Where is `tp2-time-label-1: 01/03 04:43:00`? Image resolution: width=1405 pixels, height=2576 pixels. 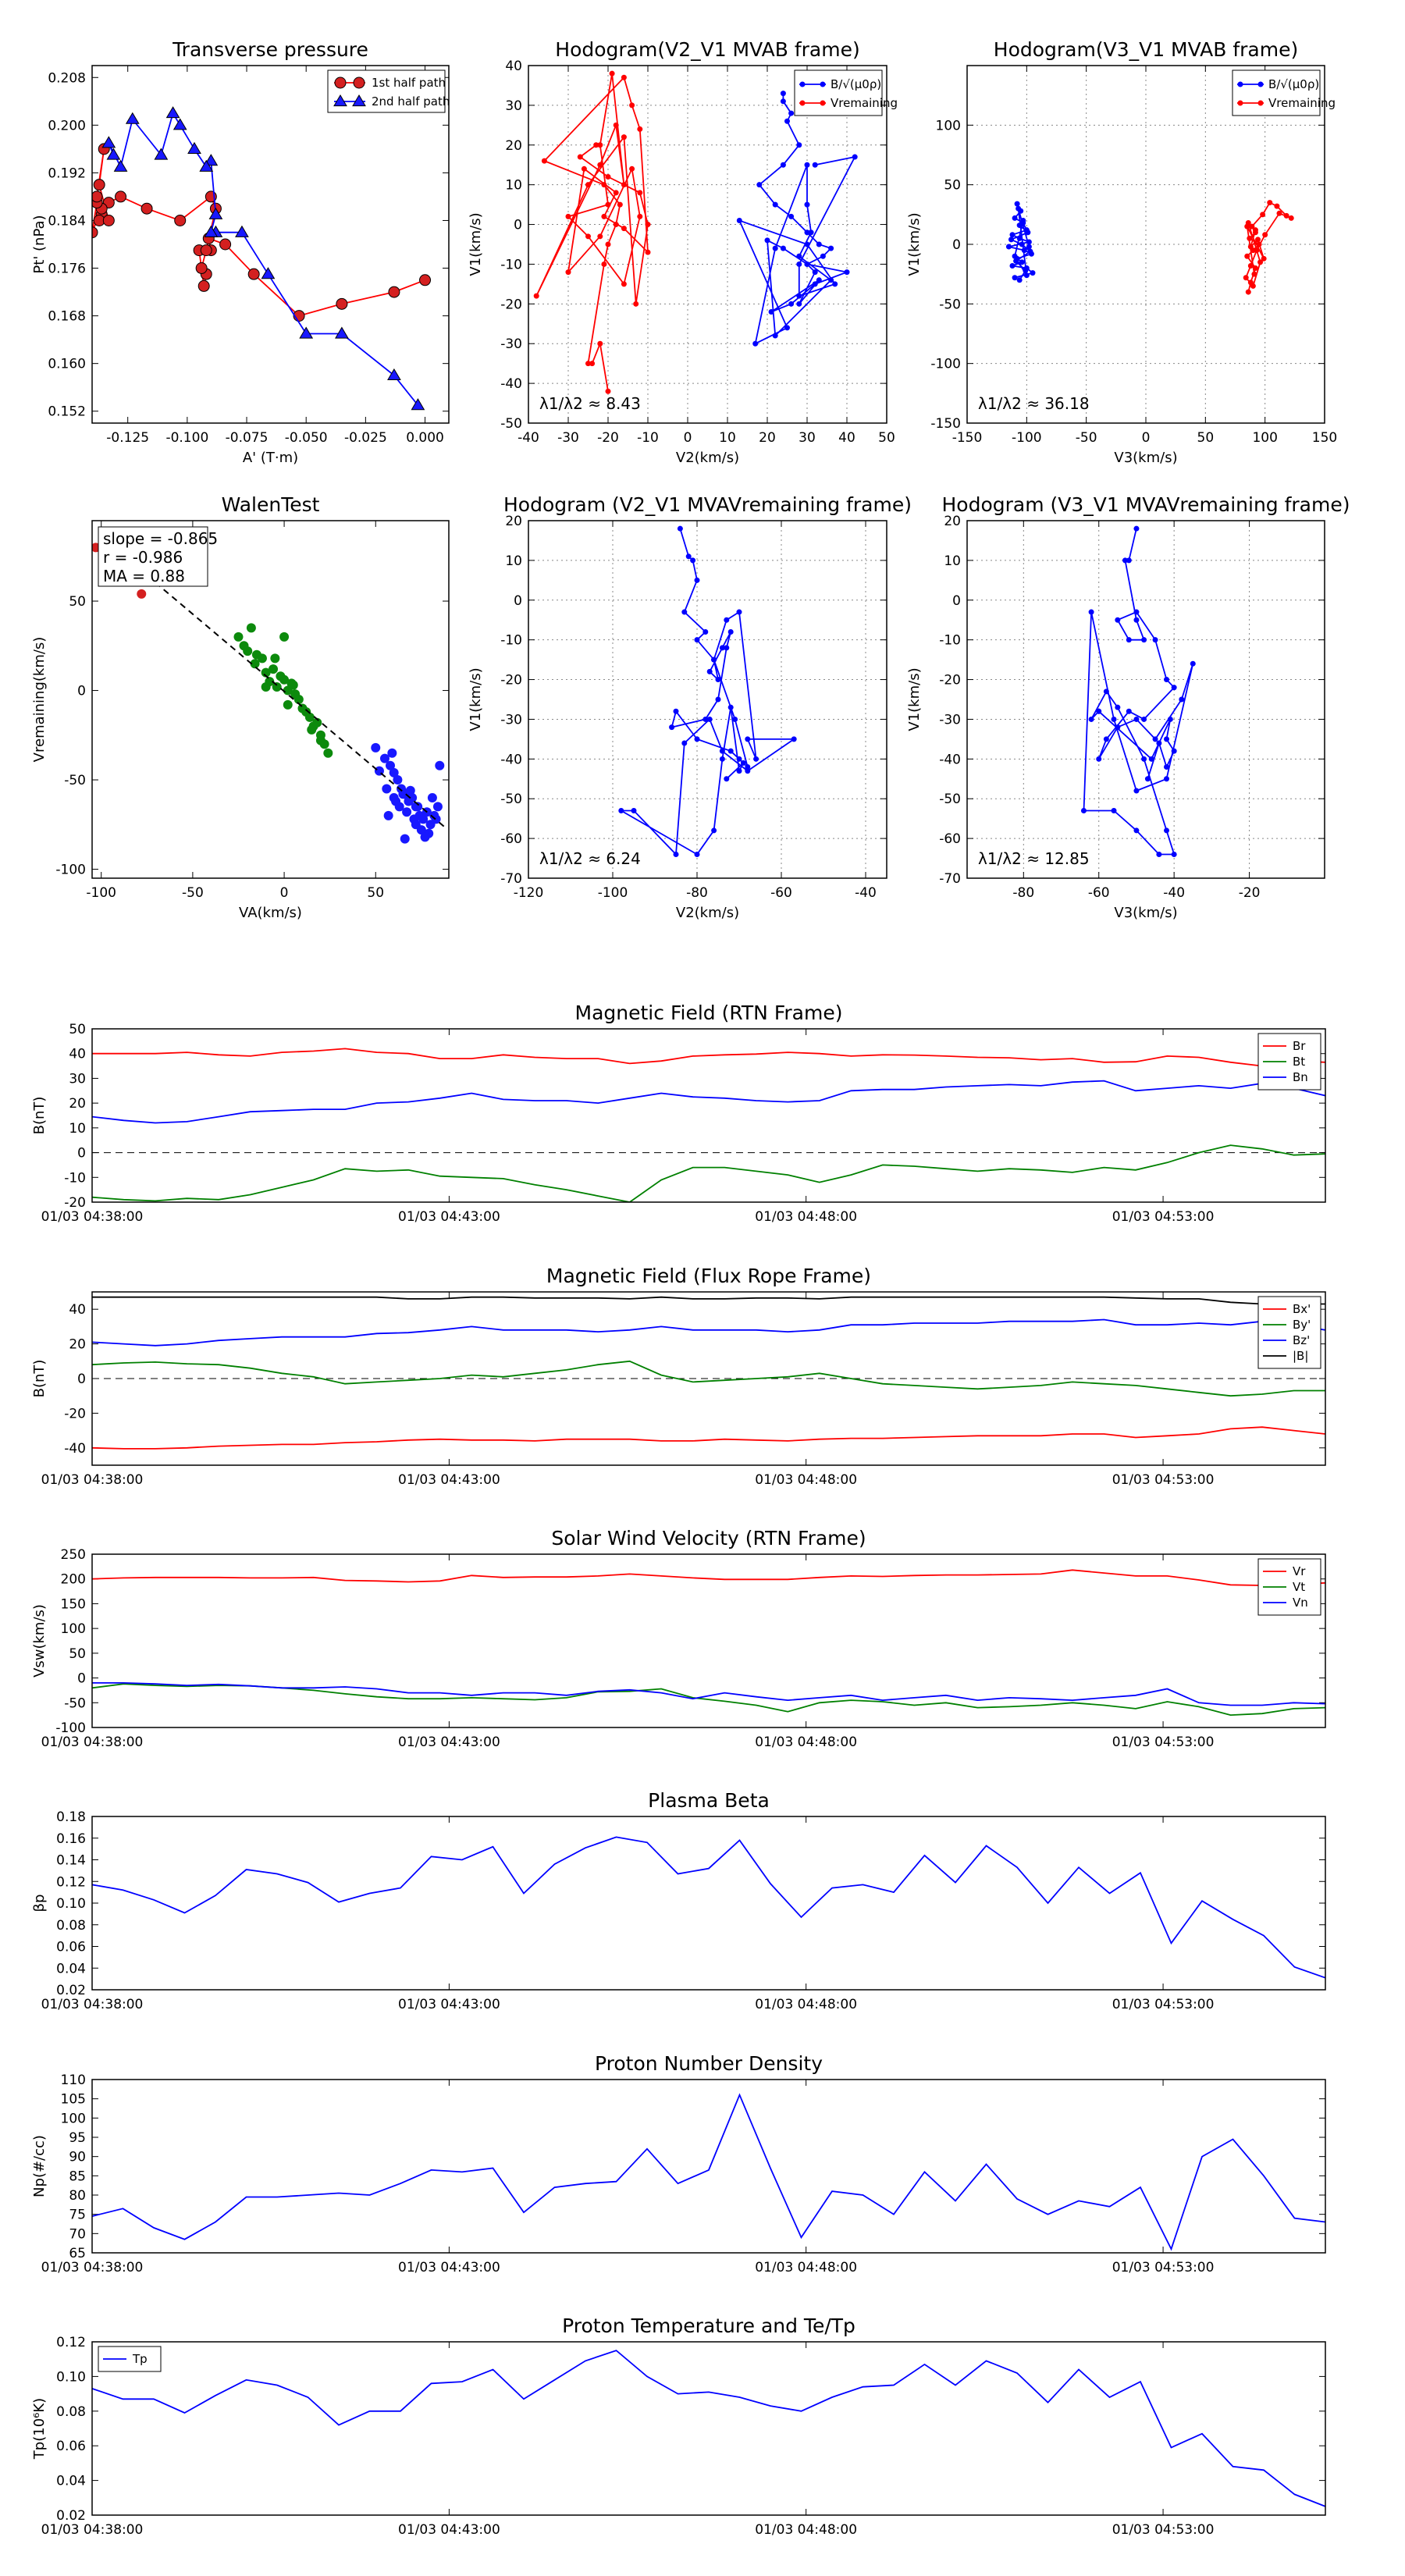 tp2-time-label-1: 01/03 04:43:00 is located at coordinates (449, 2530).